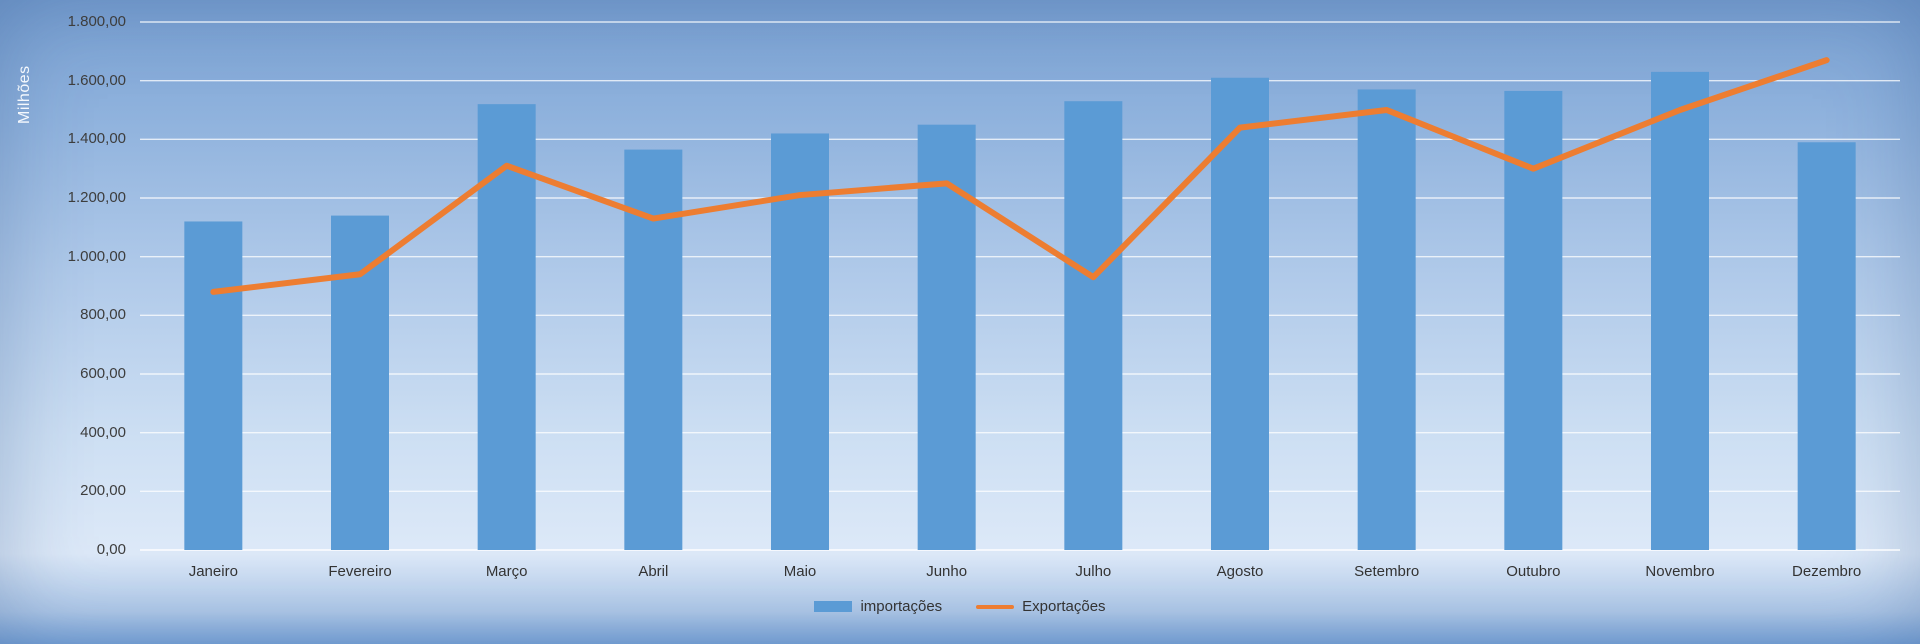 Image resolution: width=1920 pixels, height=644 pixels. I want to click on x-category-label: Junho, so click(947, 571).